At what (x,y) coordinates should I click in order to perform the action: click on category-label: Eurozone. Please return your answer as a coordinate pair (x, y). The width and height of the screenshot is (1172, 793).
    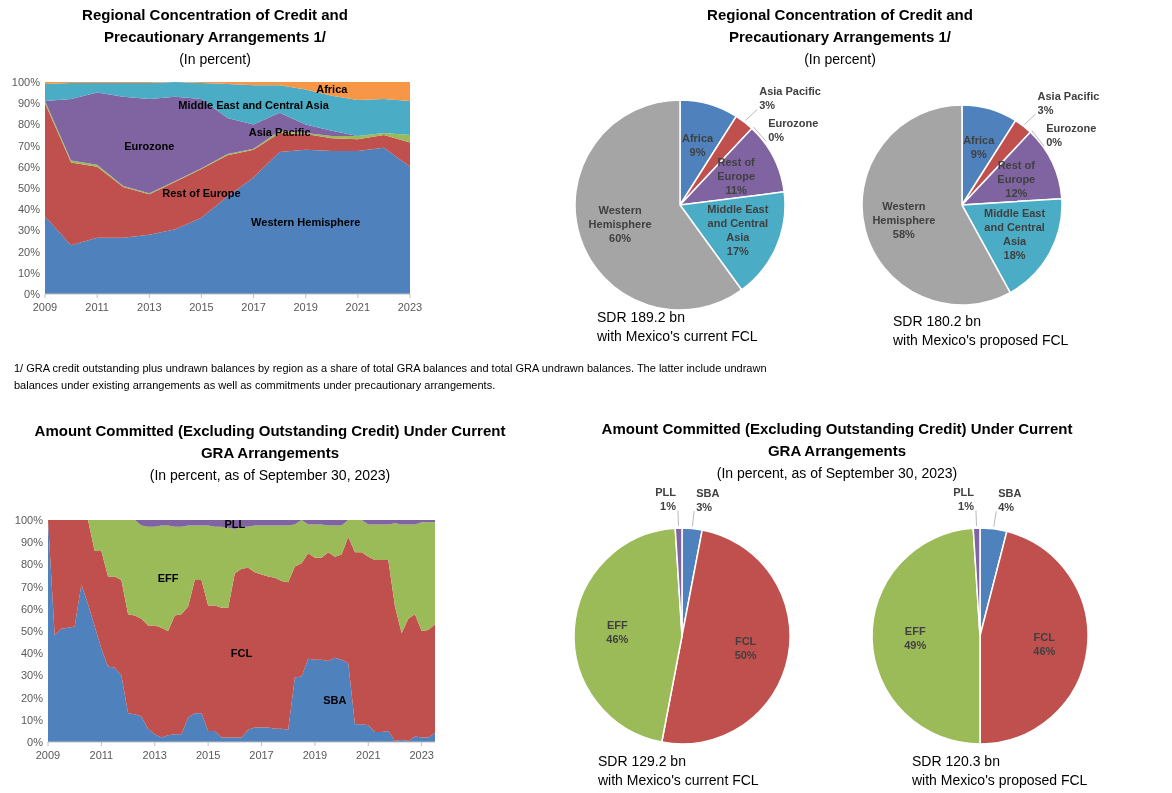
    Looking at the image, I should click on (793, 123).